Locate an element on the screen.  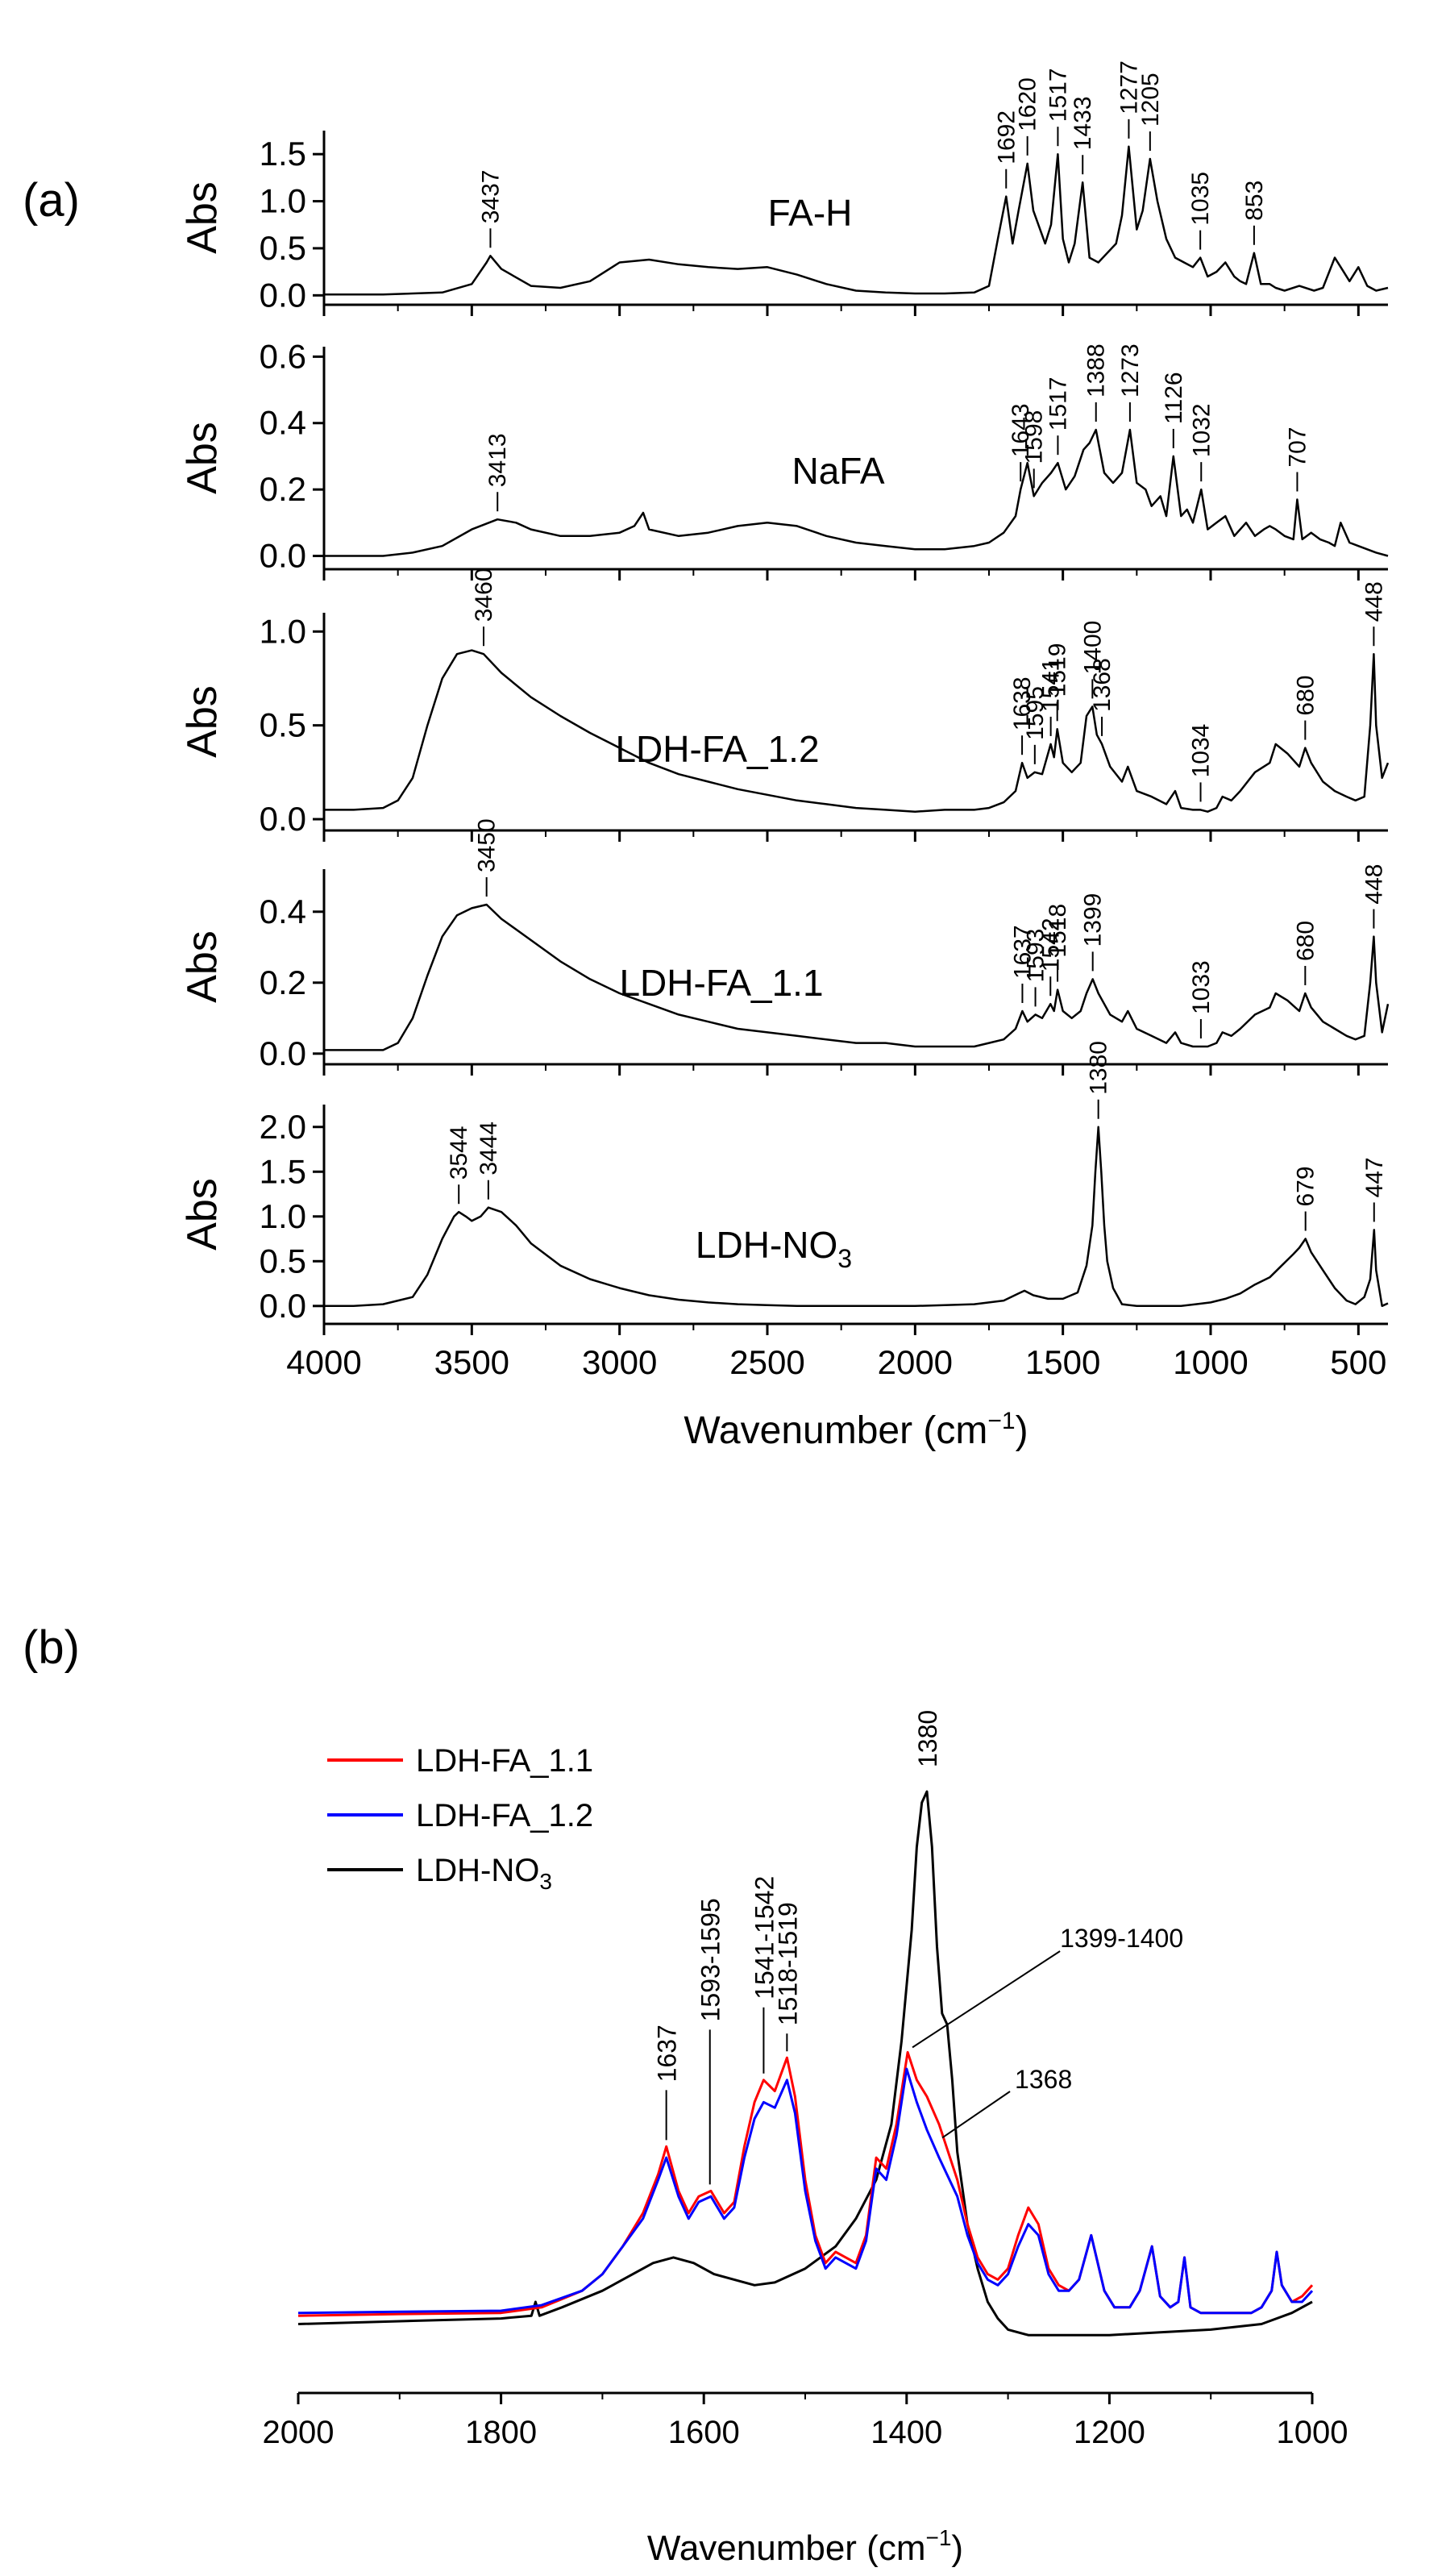
peak-label: 1517 is located at coordinates (1058, 404).